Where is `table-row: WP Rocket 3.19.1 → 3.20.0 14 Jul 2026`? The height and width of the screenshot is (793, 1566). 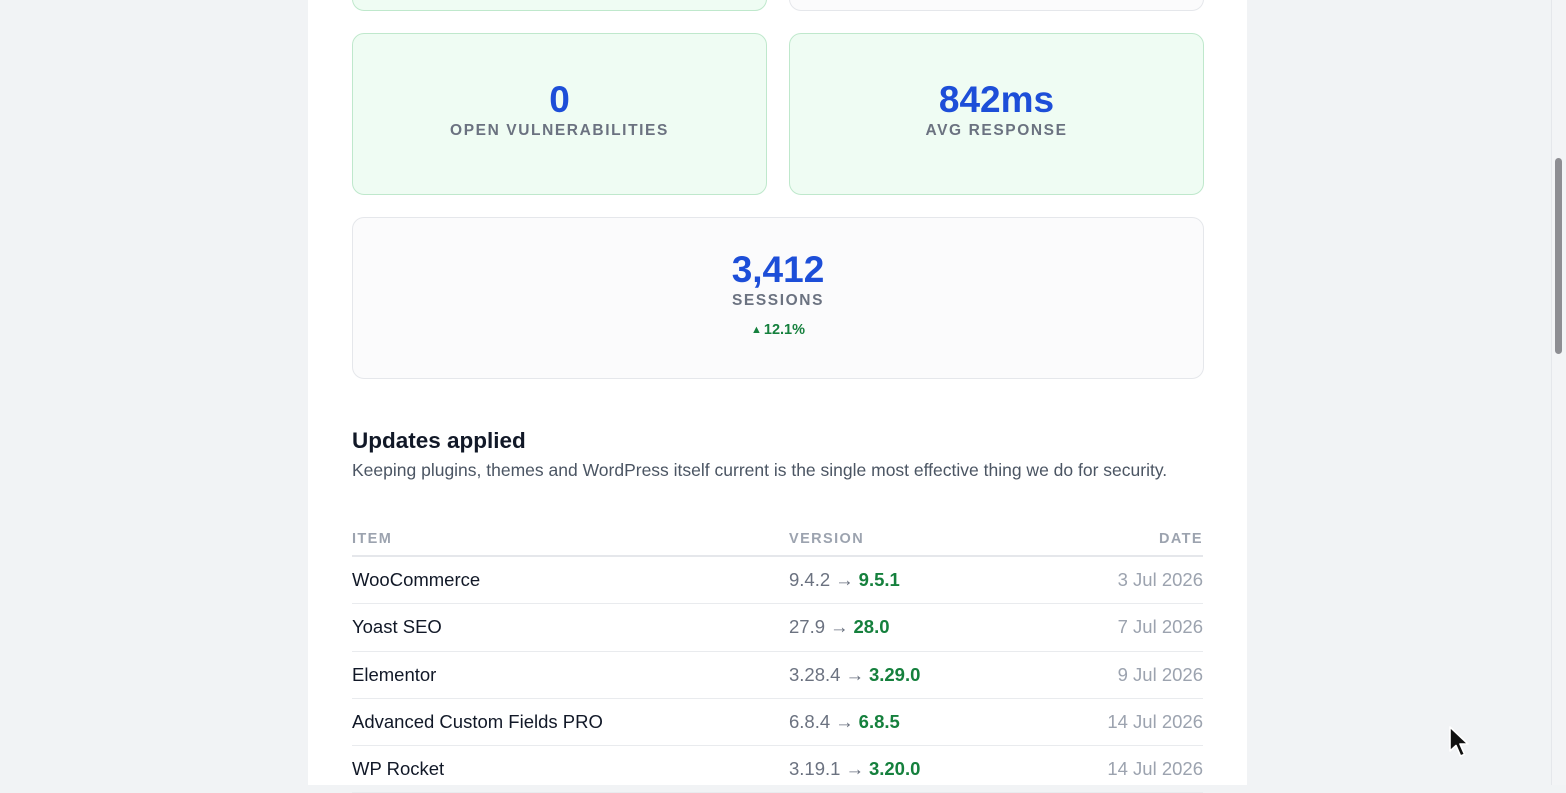
table-row: WP Rocket 3.19.1 → 3.20.0 14 Jul 2026 is located at coordinates (777, 769).